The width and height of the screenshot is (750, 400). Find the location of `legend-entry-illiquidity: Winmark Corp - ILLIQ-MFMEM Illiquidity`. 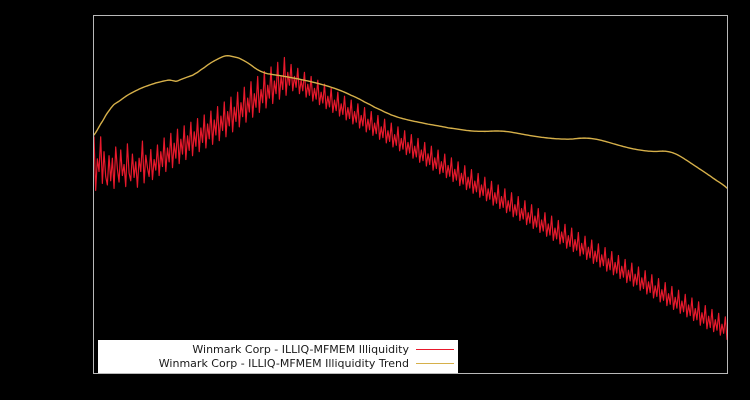

legend-entry-illiquidity: Winmark Corp - ILLIQ-MFMEM Illiquidity is located at coordinates (276, 349).